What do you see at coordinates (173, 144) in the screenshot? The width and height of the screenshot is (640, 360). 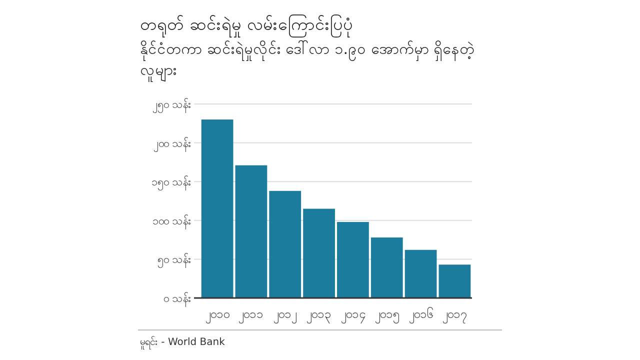 I see `y-tick-label: ၂၀၀ သန်း` at bounding box center [173, 144].